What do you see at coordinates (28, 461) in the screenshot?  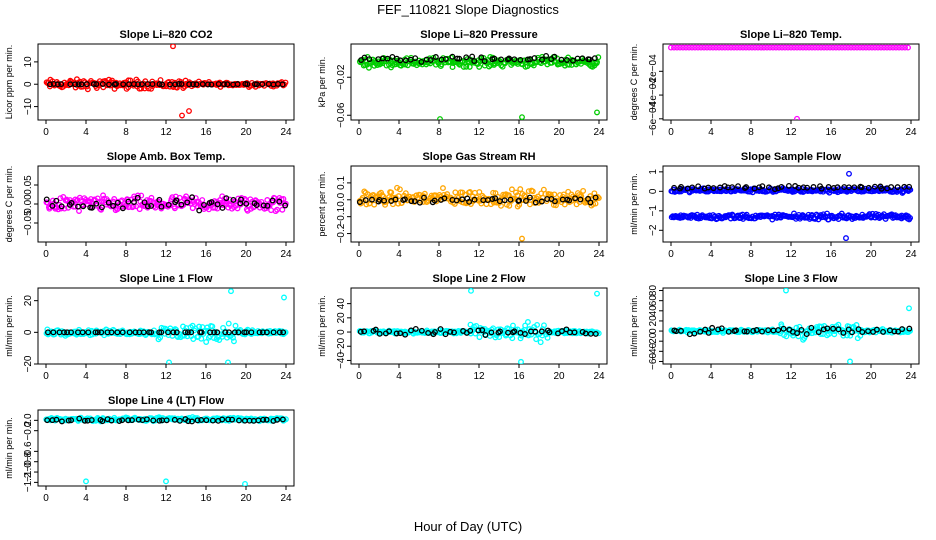 I see `y-tick-label: −0.8` at bounding box center [28, 461].